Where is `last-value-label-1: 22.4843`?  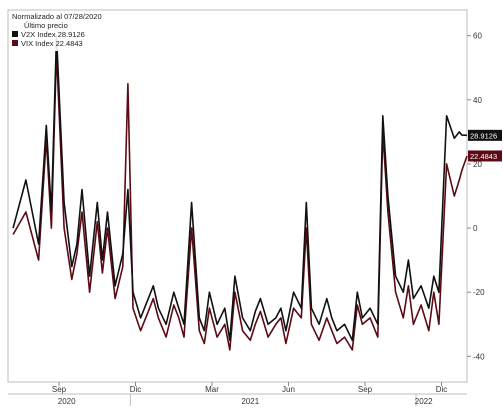 last-value-label-1: 22.4843 is located at coordinates (483, 156).